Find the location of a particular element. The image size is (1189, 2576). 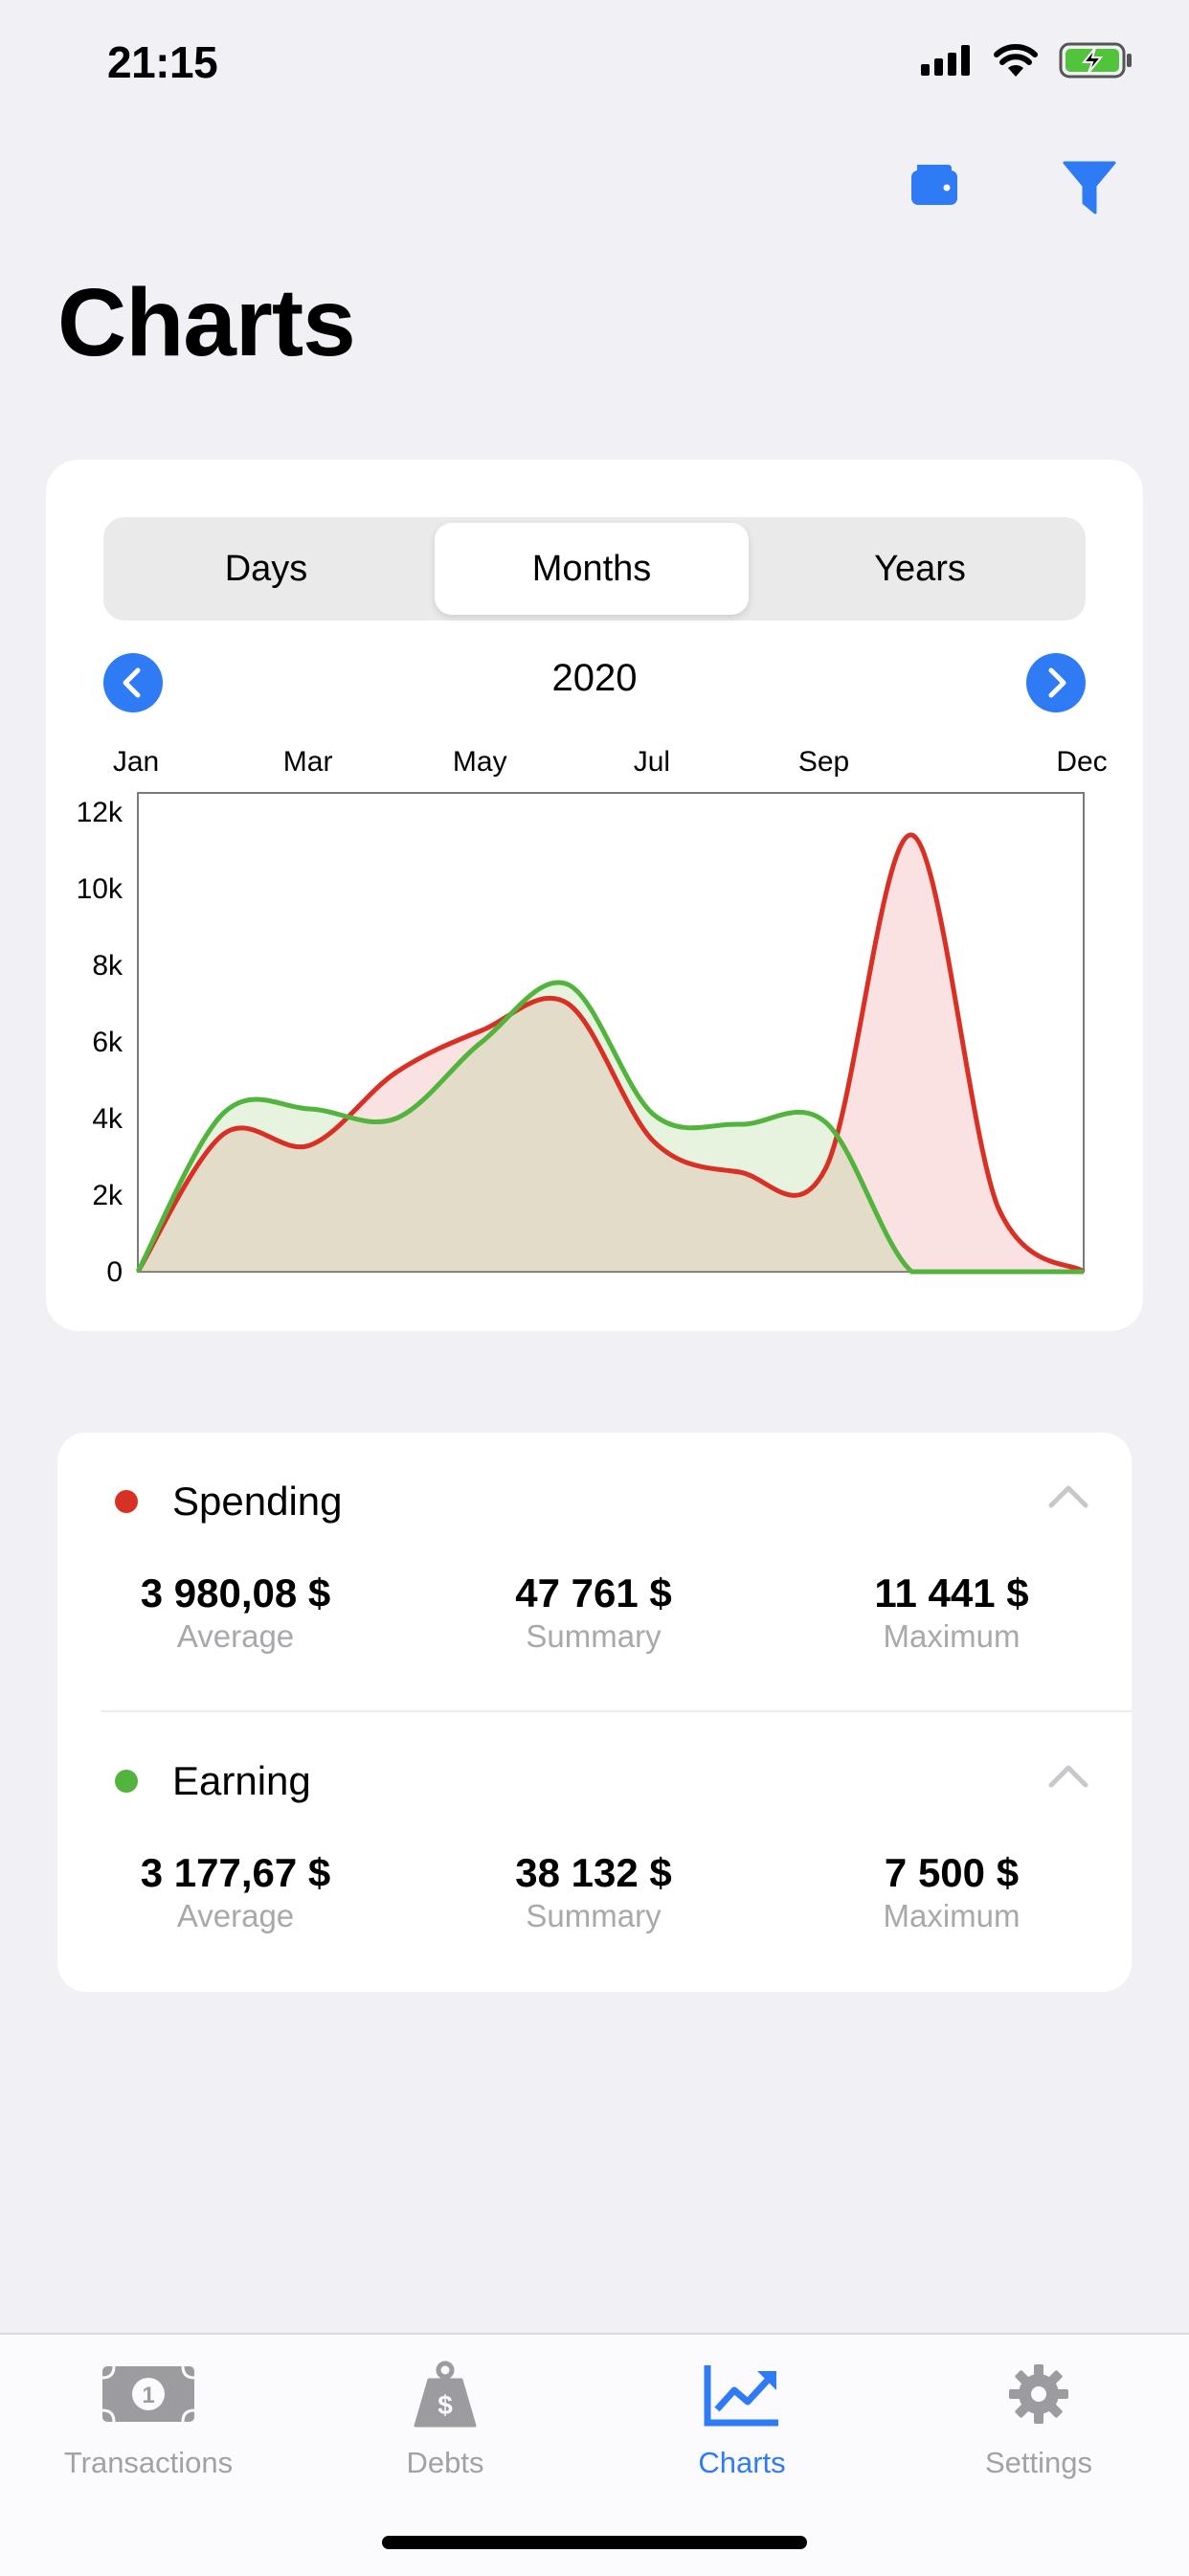

spending-maximum: 11 441 $ Maximum is located at coordinates (951, 1612).